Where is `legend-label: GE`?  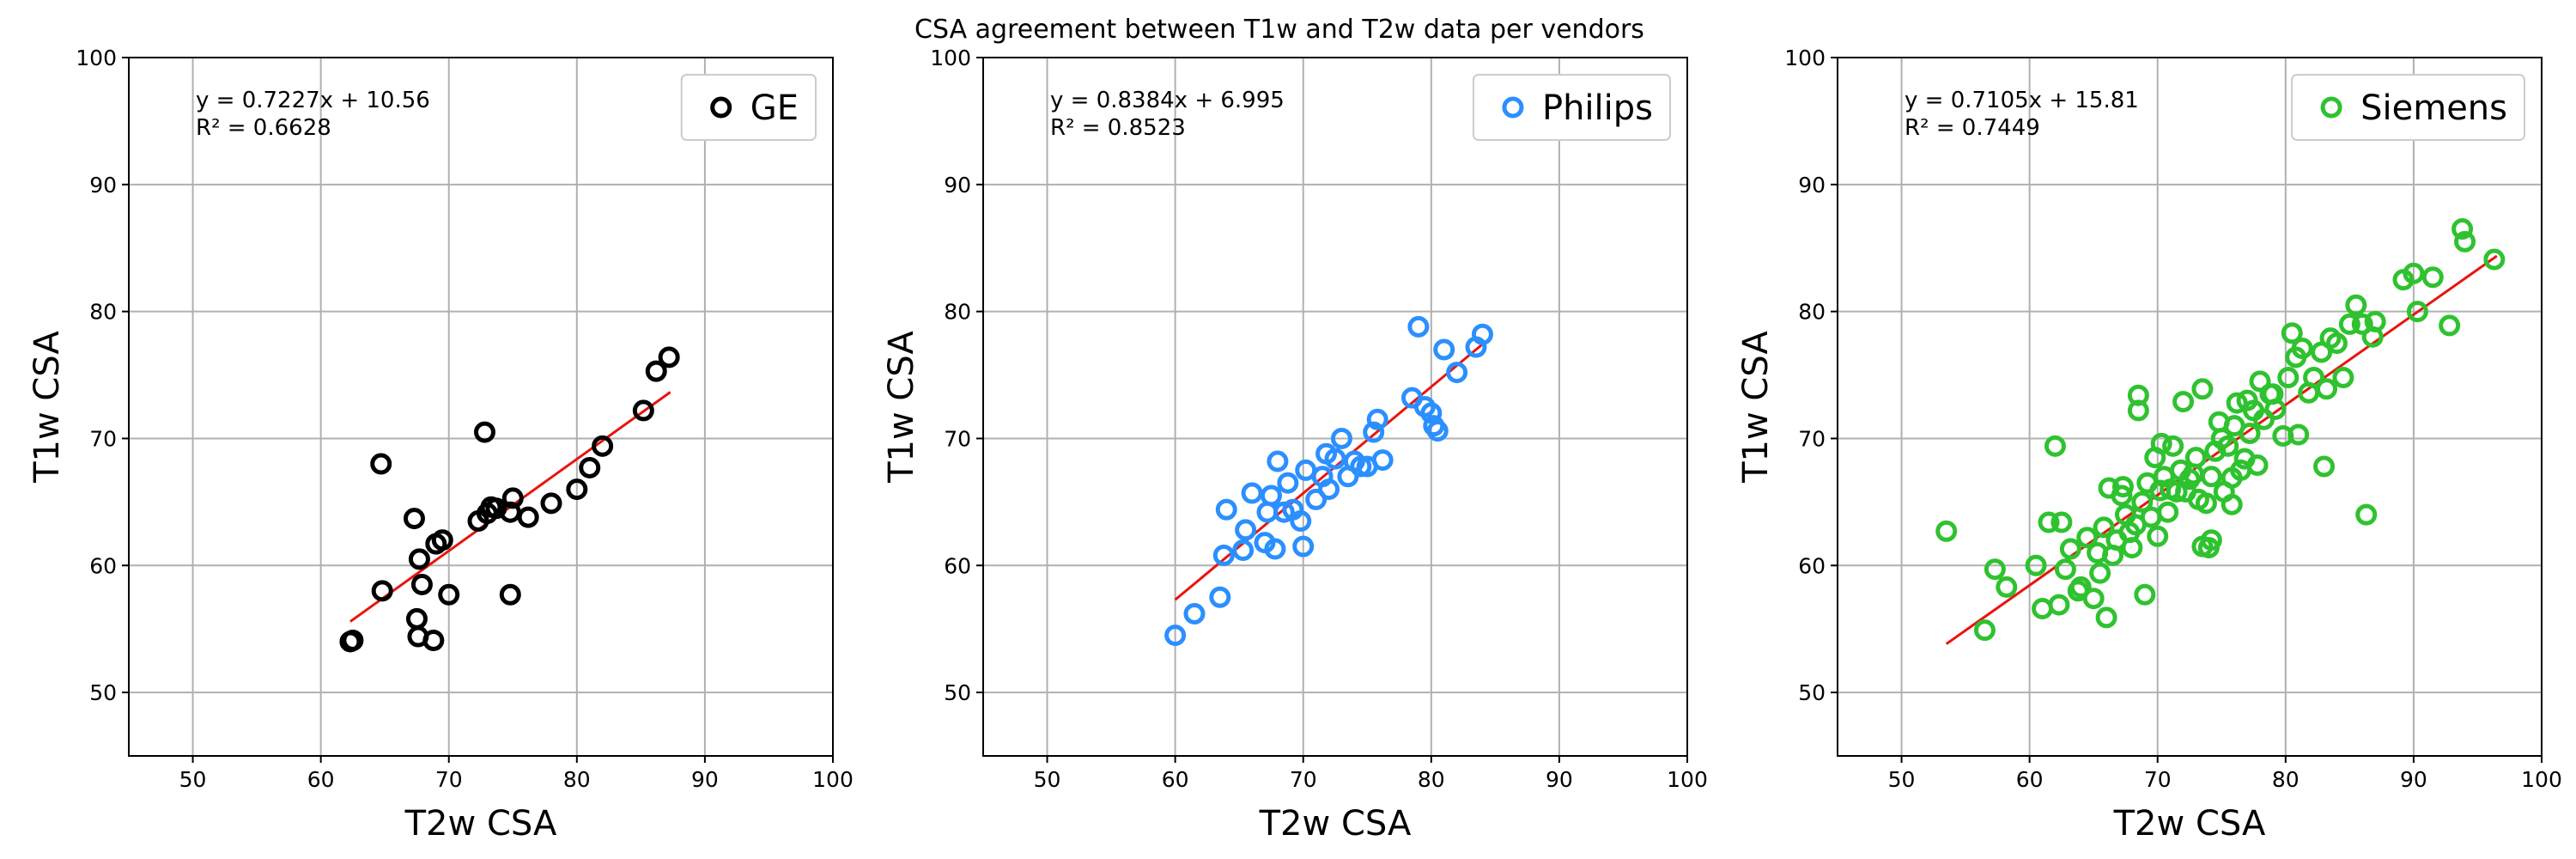 legend-label: GE is located at coordinates (775, 108).